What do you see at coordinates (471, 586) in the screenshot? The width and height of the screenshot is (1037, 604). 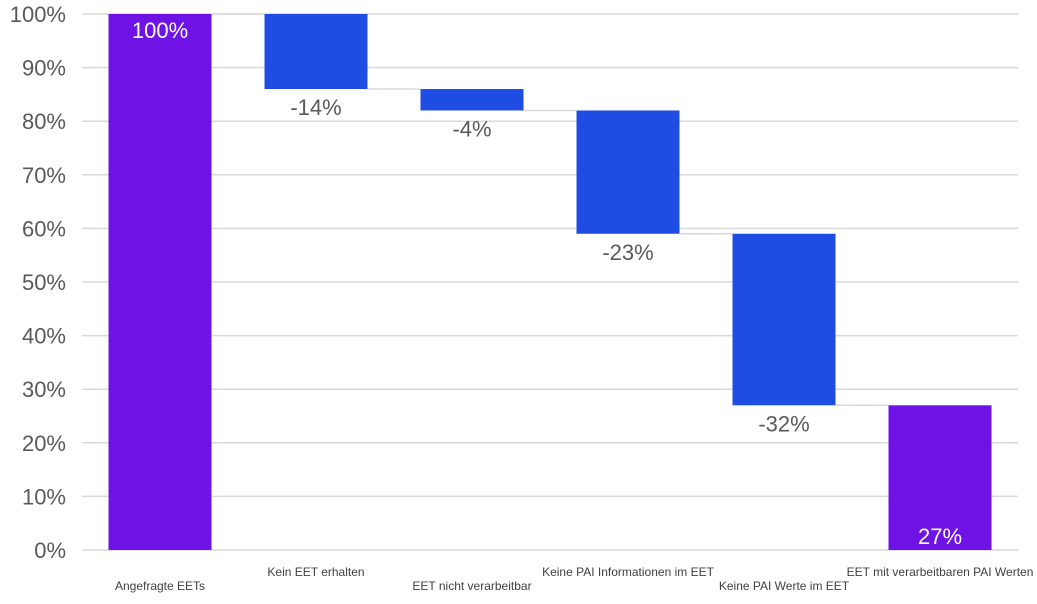 I see `category-label: EET nicht verarbeitbar` at bounding box center [471, 586].